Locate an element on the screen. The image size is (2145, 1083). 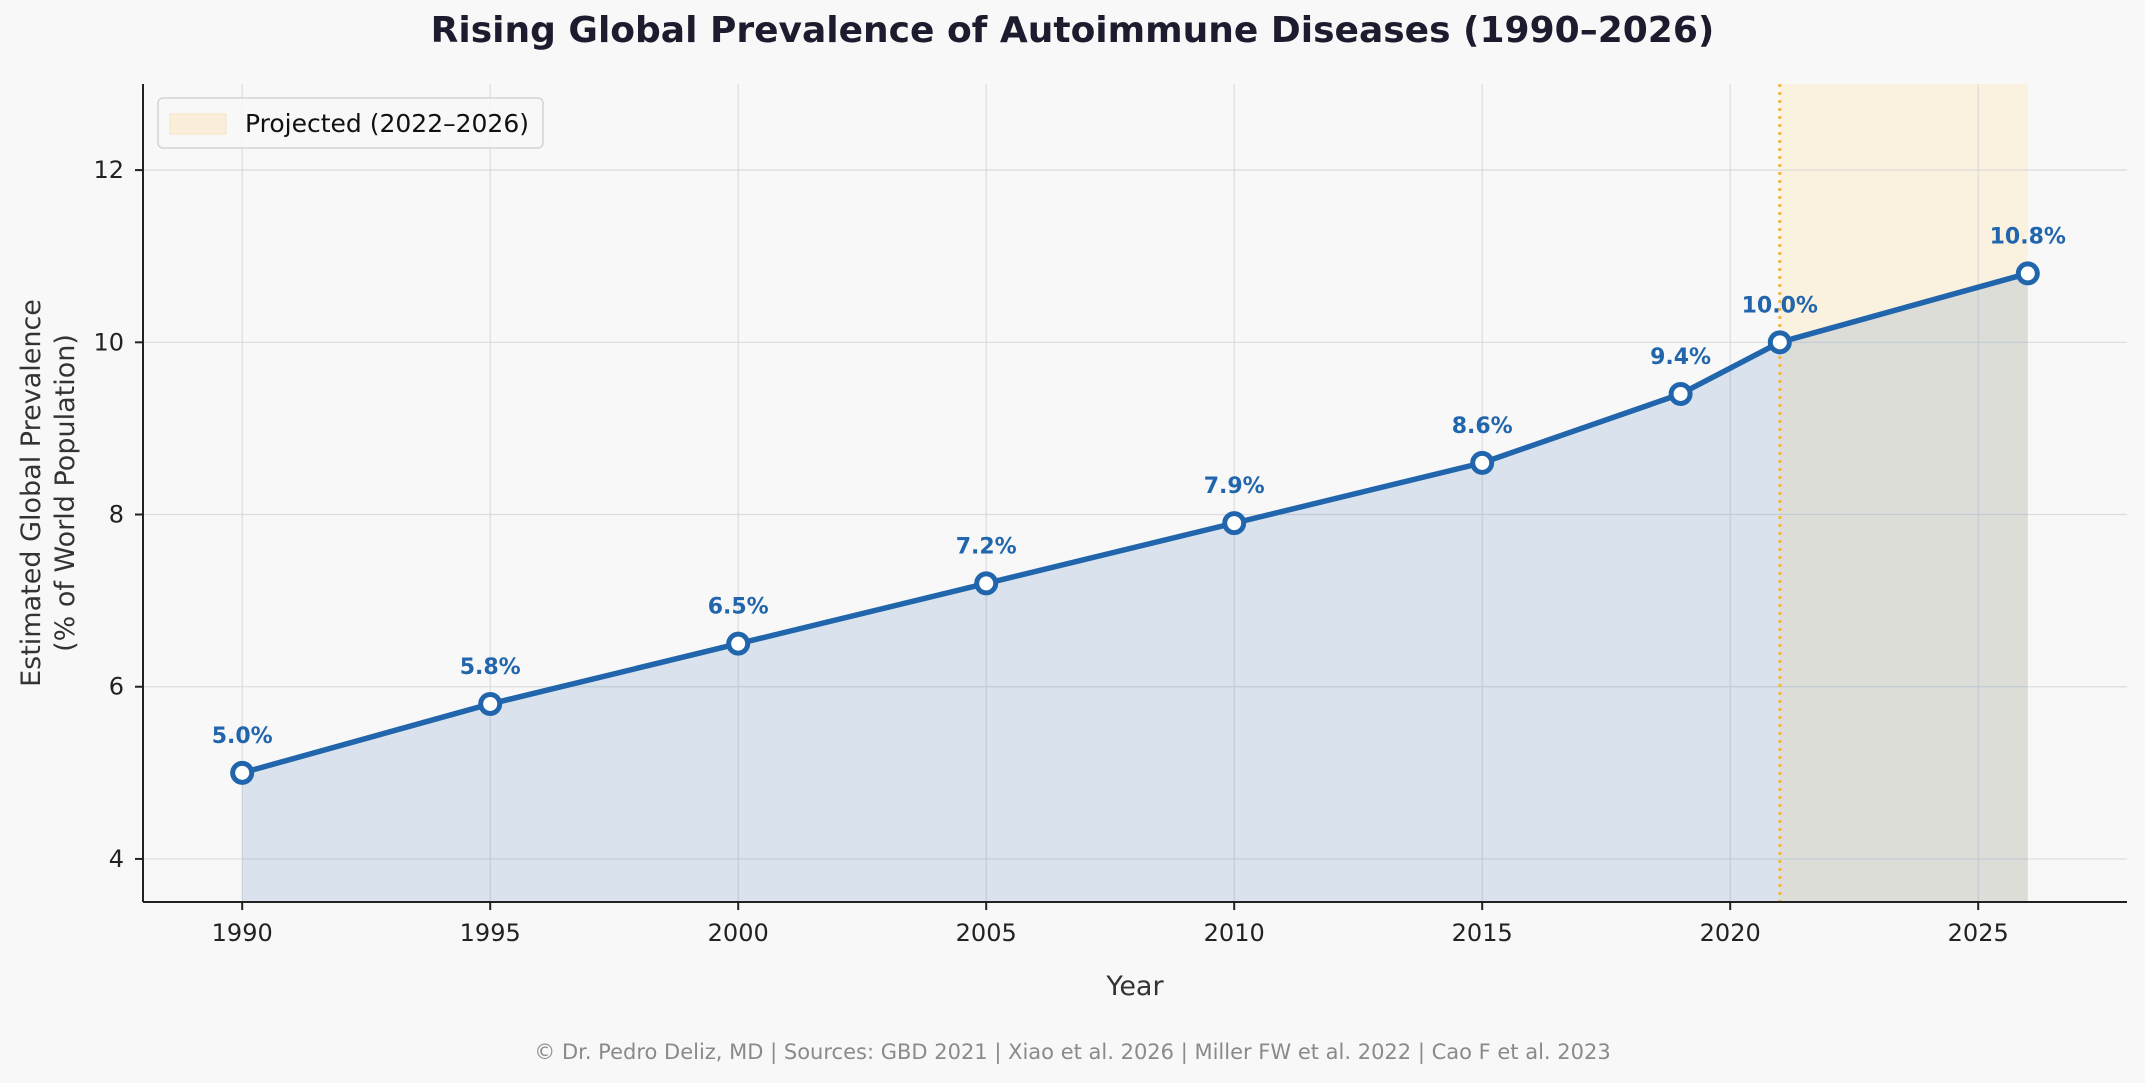
legend-box is located at coordinates (350, 123).